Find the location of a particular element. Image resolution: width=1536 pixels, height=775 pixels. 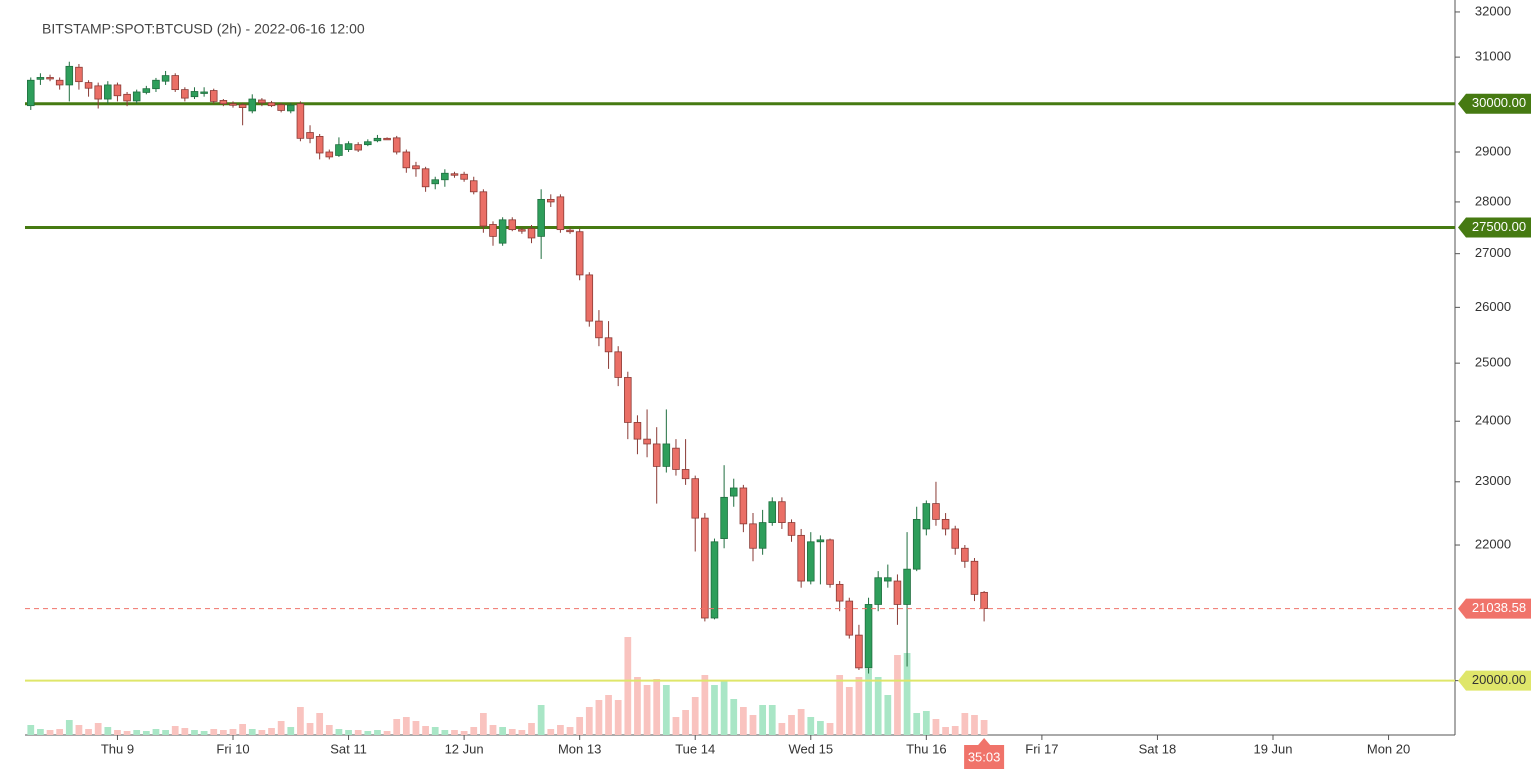

y-tick-label: 24000 is located at coordinates (1493, 420).